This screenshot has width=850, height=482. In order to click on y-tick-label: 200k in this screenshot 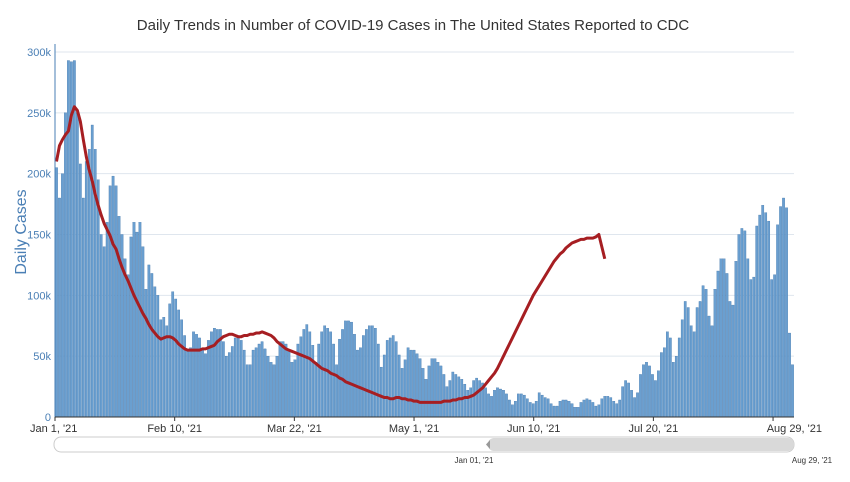, I will do `click(39, 175)`.